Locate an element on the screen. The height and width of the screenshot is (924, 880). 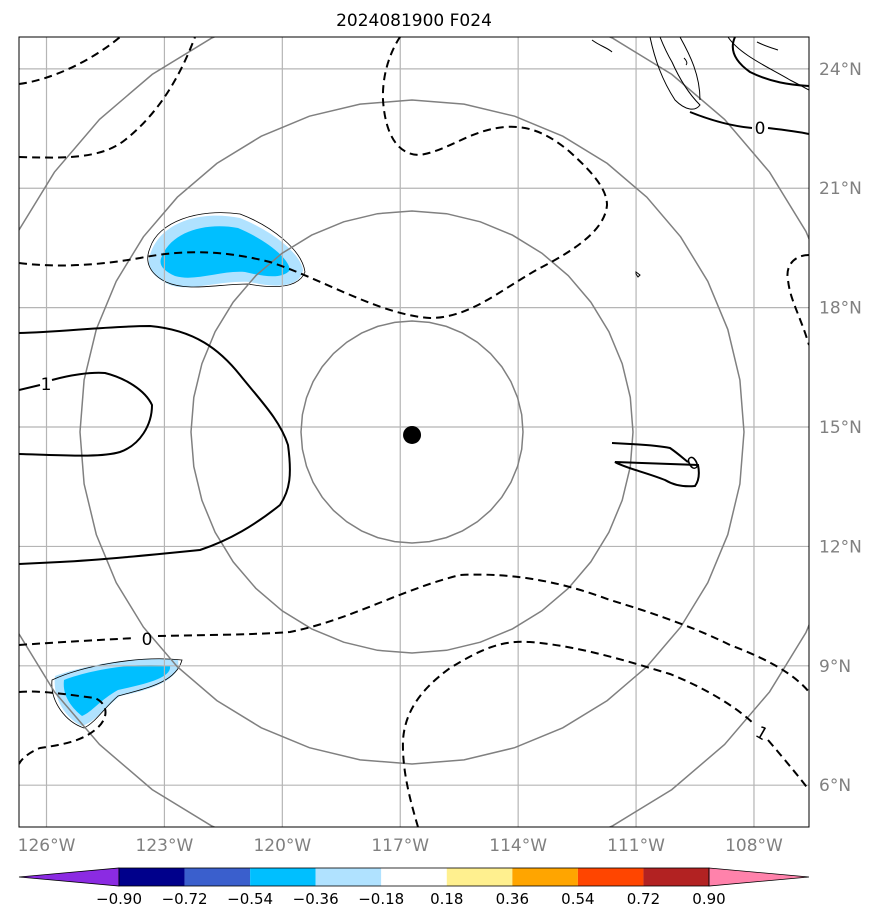
shaded-region-southwest-core is located at coordinates (117, 690).